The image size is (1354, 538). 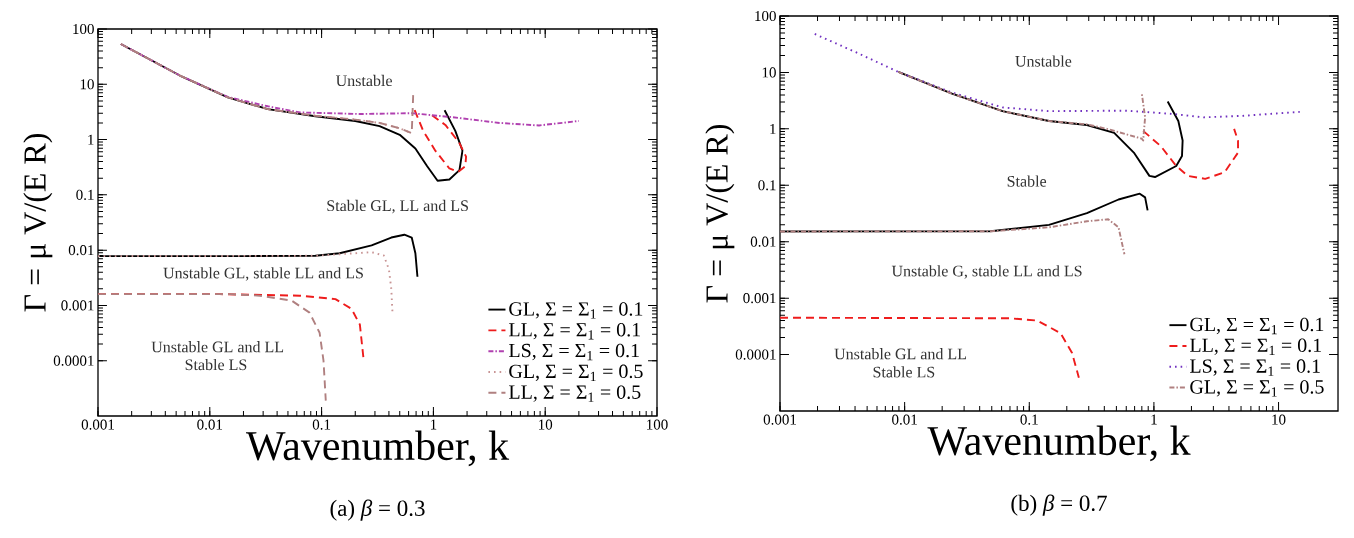 I want to click on x-tick-label: 100, so click(x=657, y=424).